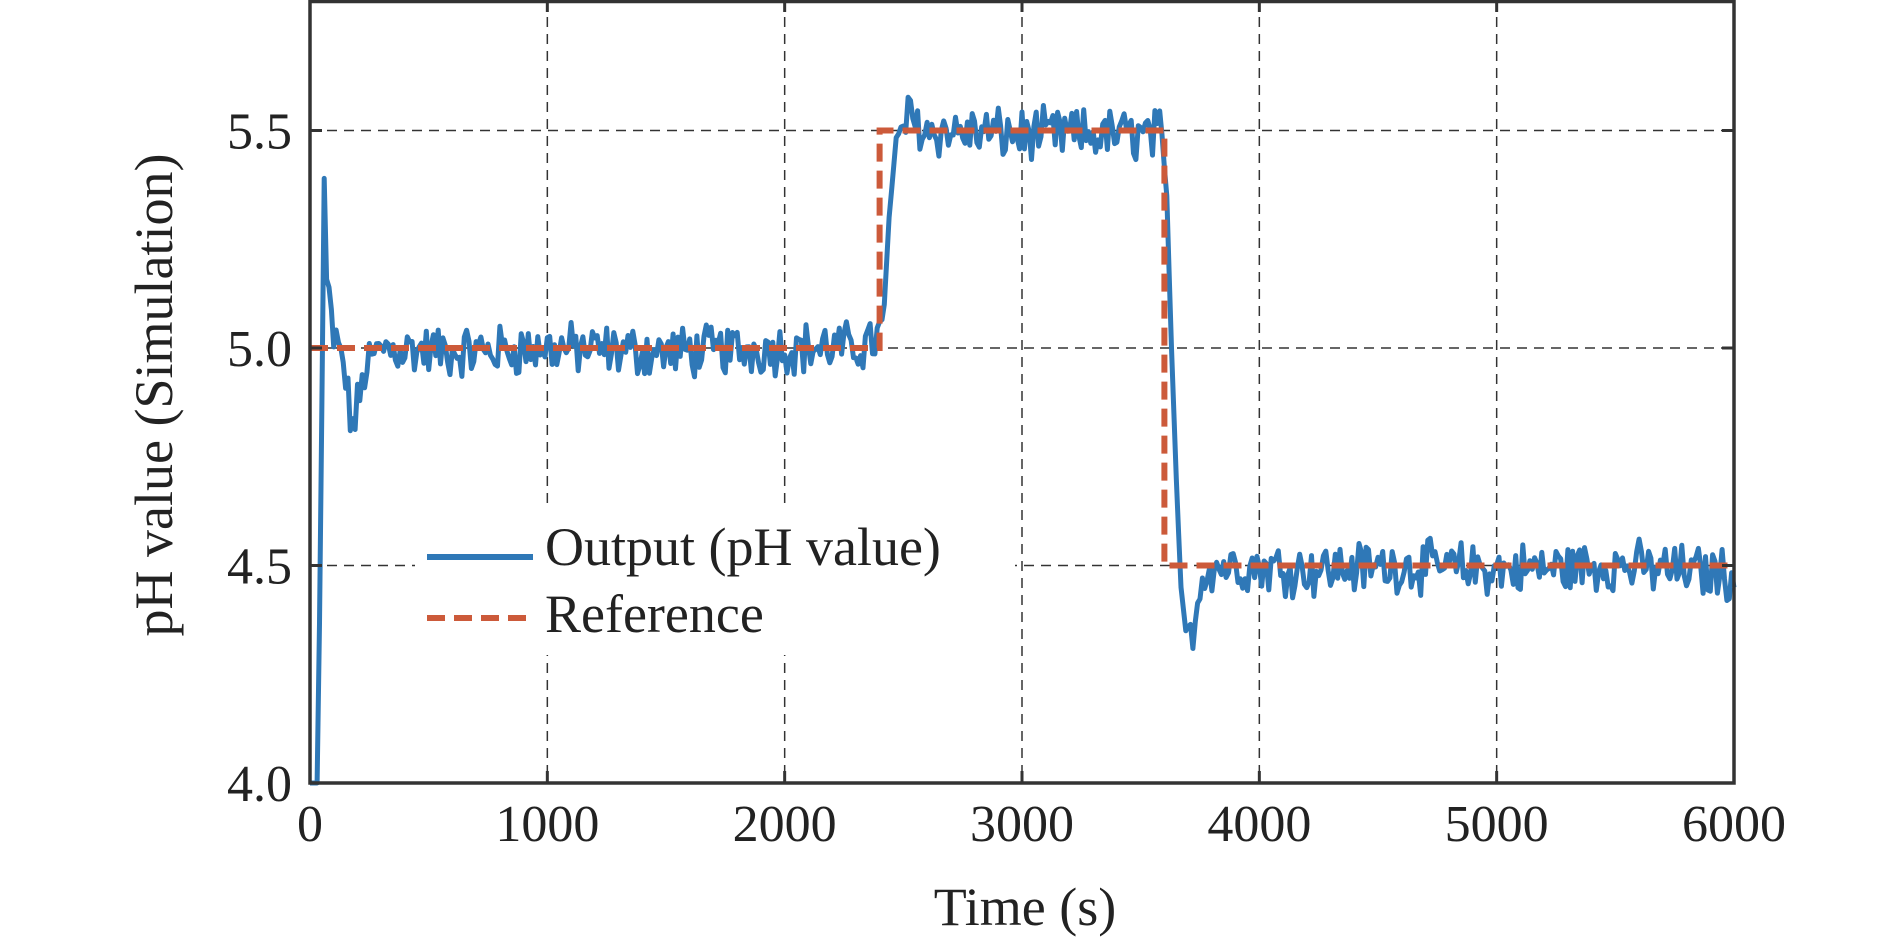  What do you see at coordinates (1025, 907) in the screenshot?
I see `x-axis-title: Time (s)` at bounding box center [1025, 907].